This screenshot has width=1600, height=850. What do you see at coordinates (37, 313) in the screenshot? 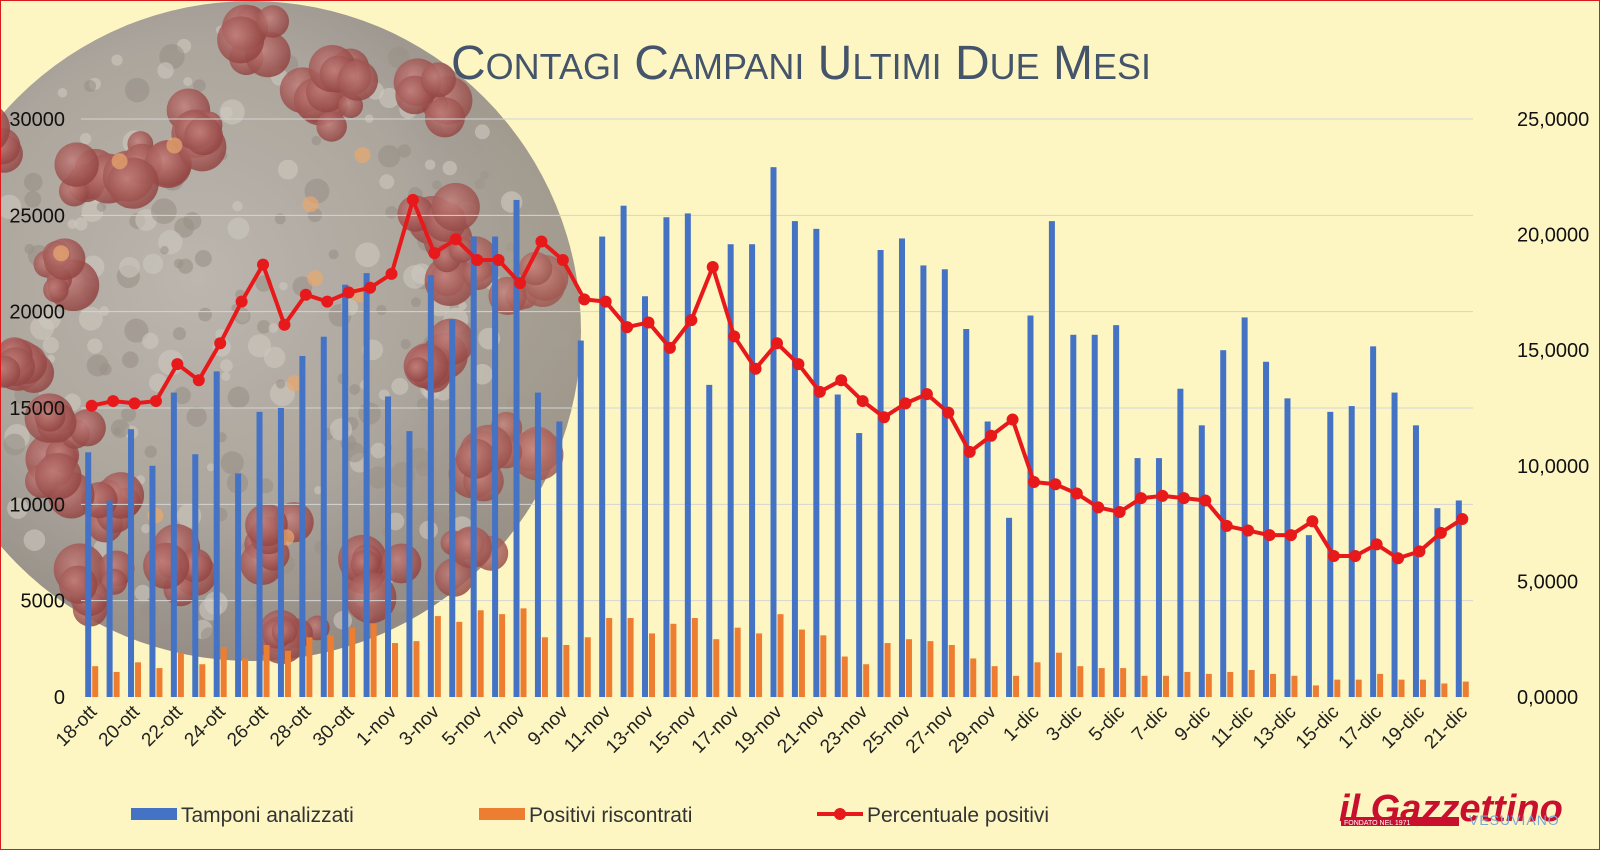
I see `left-tick-label: 20000` at bounding box center [37, 313].